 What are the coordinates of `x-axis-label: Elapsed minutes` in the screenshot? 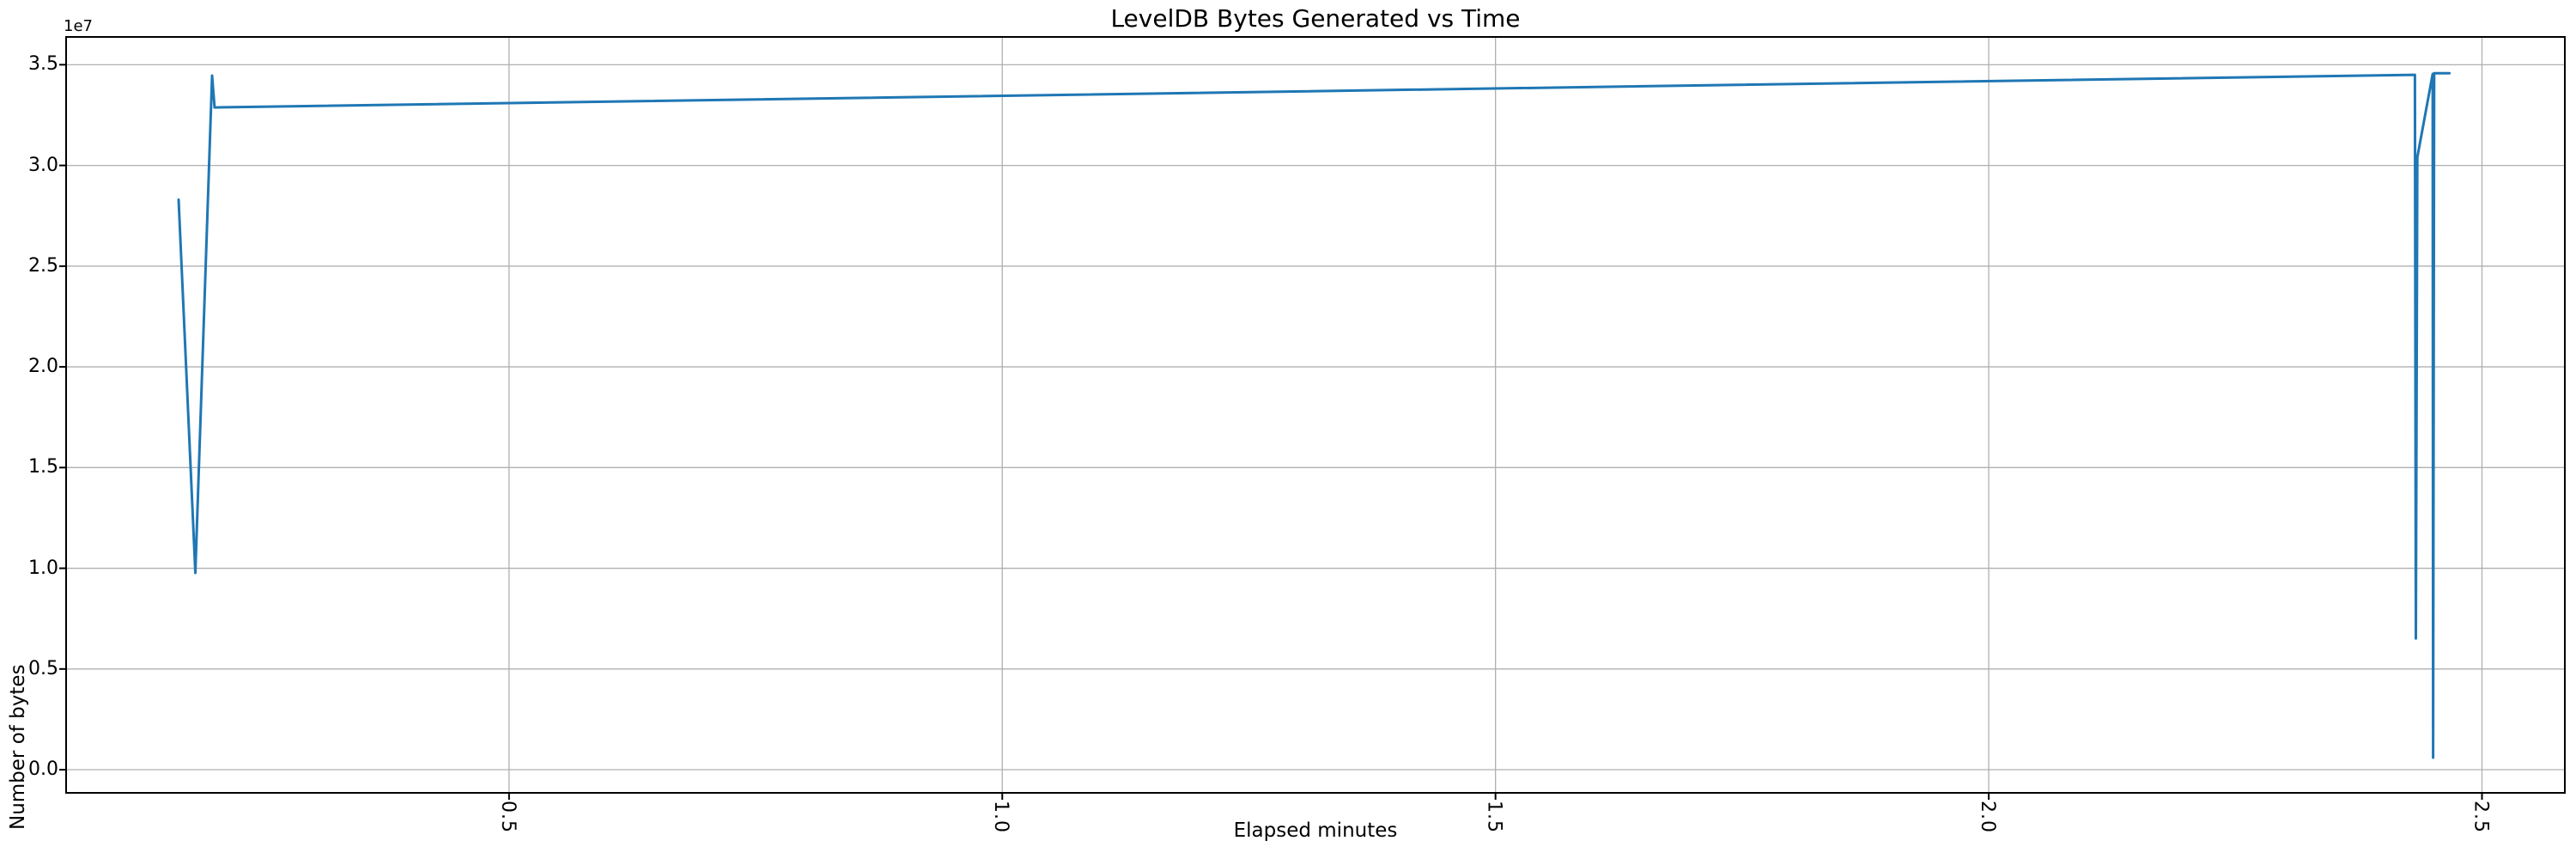 It's located at (1316, 831).